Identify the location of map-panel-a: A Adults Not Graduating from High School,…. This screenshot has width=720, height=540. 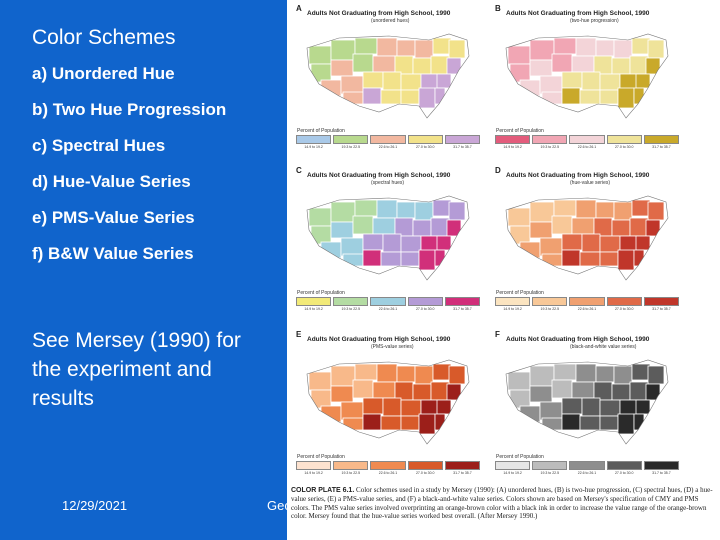
(387, 78).